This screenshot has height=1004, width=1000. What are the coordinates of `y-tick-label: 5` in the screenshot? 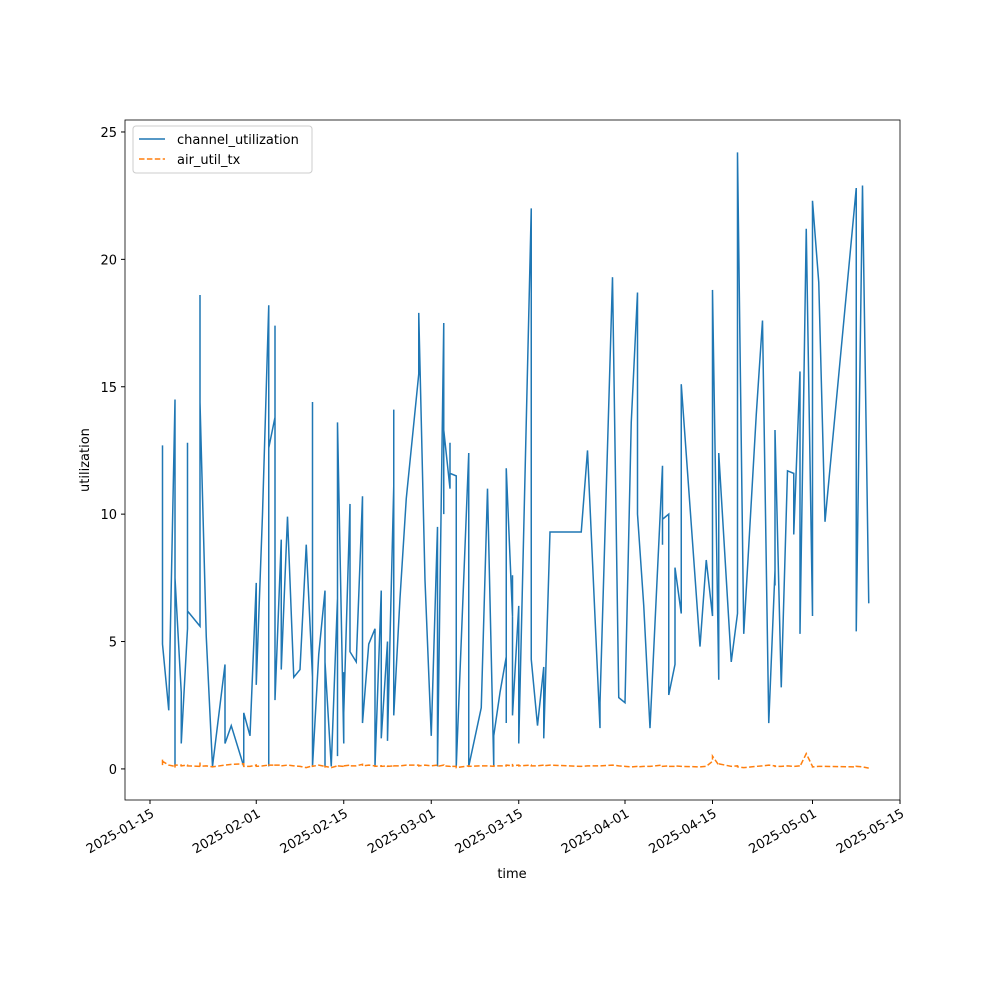 It's located at (113, 643).